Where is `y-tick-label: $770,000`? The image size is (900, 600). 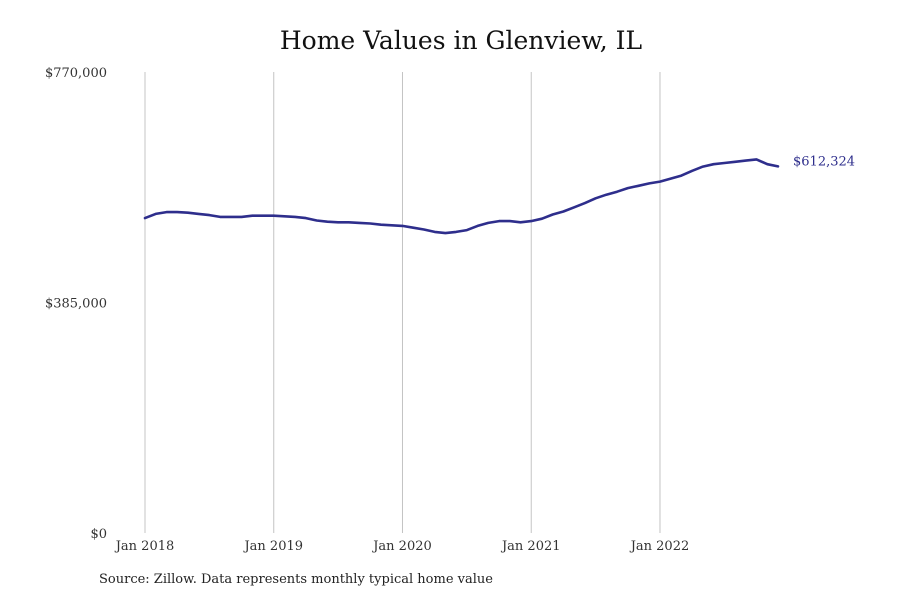 y-tick-label: $770,000 is located at coordinates (76, 73).